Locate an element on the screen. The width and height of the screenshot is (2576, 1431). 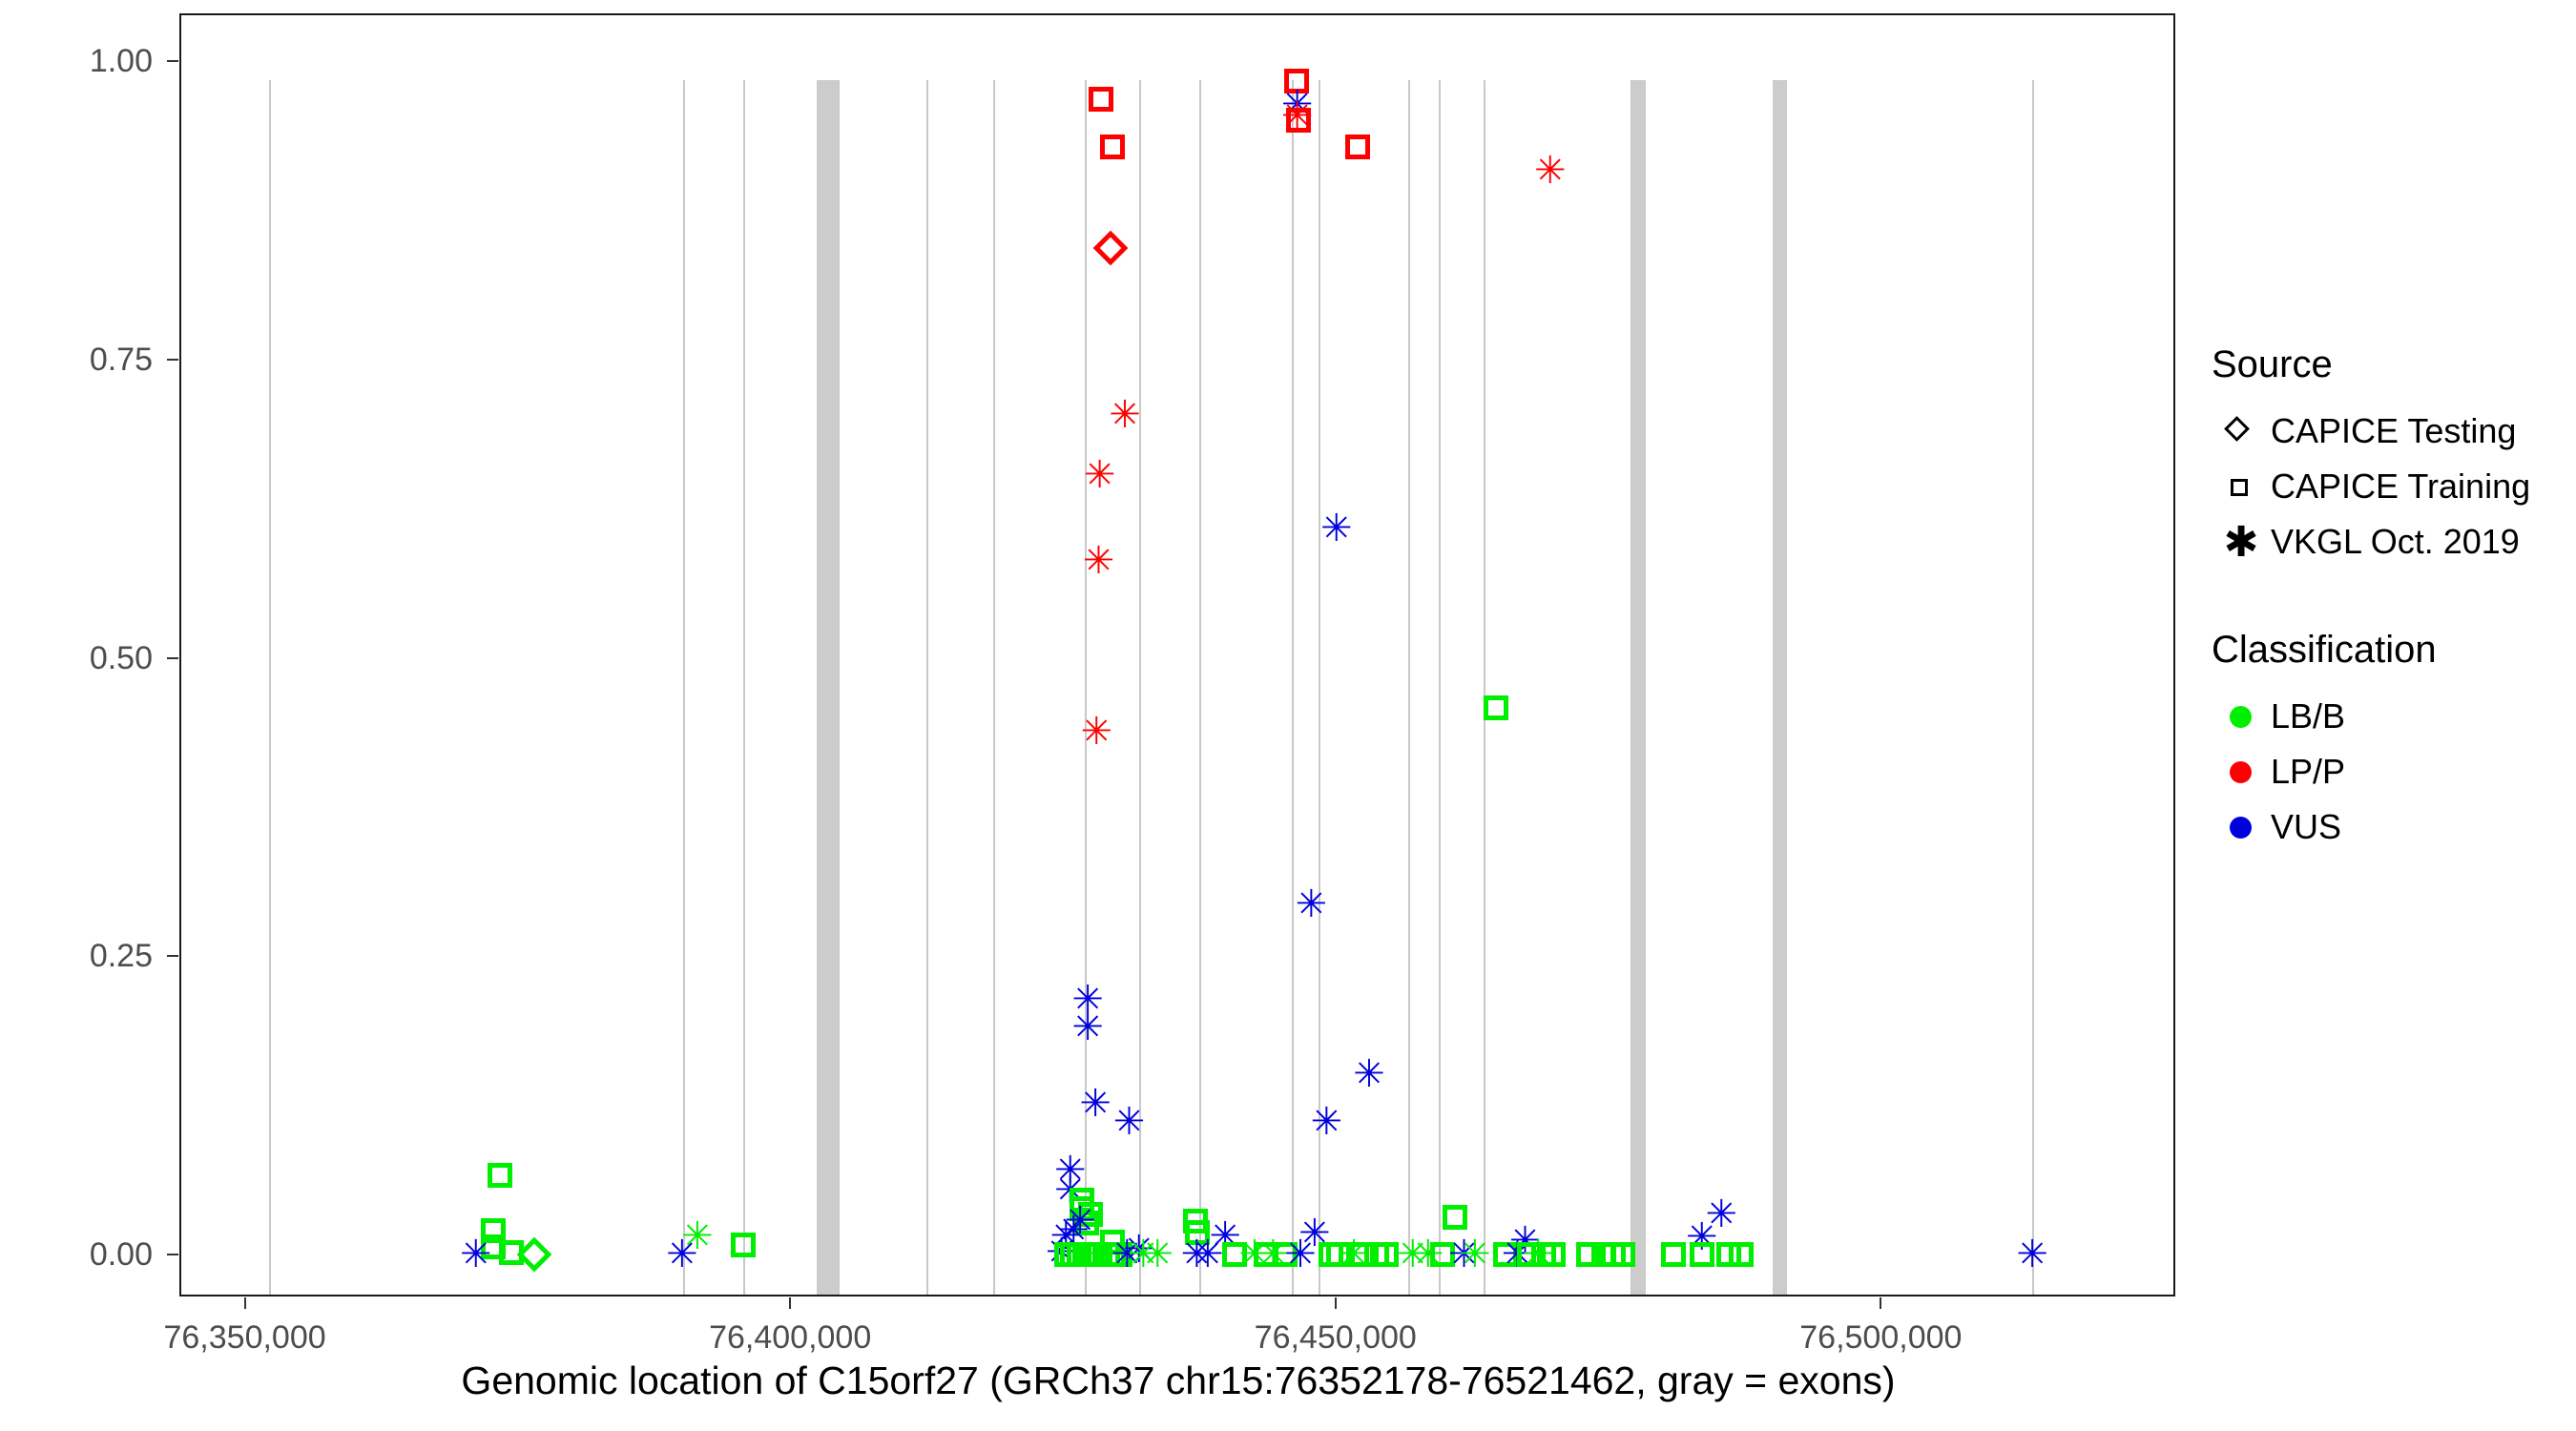
asterisk-icon: ✱ is located at coordinates (2241, 542).